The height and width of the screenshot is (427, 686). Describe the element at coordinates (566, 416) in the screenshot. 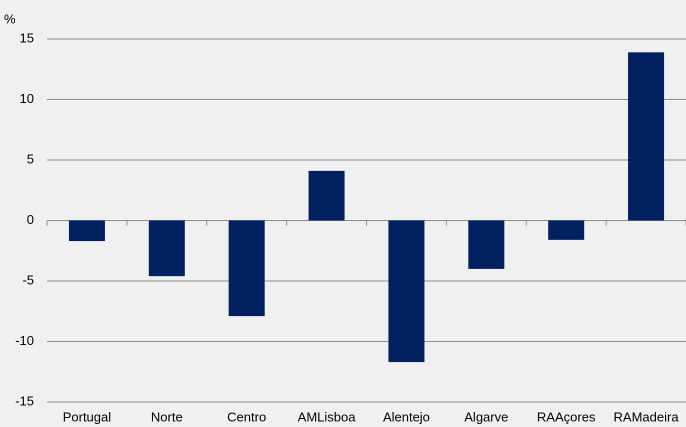

I see `x-tick-label: RAAçores` at that location.